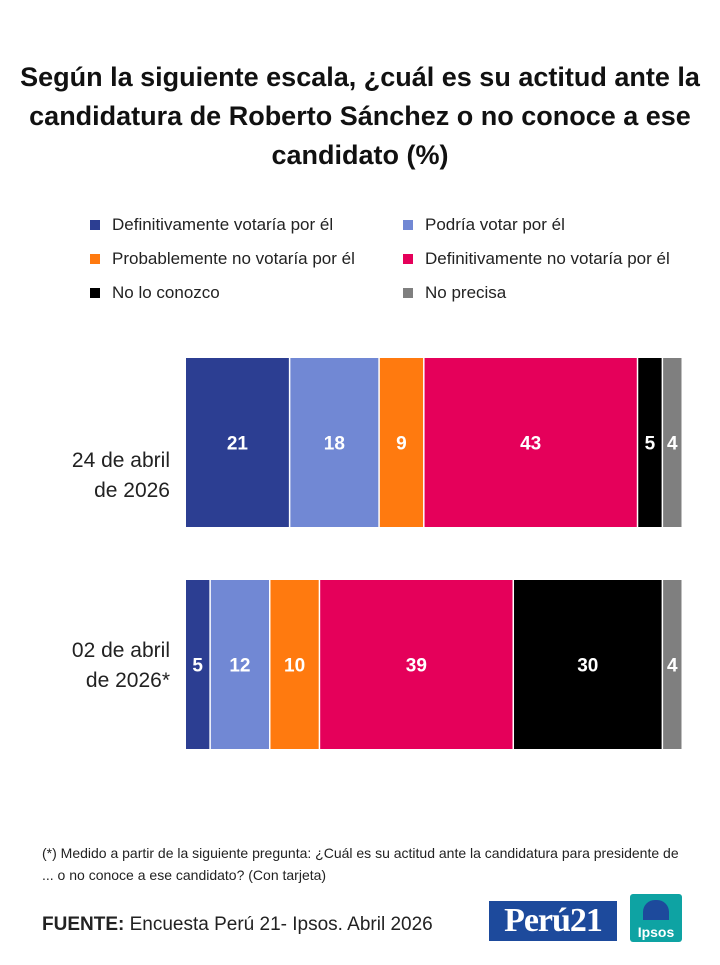 The width and height of the screenshot is (720, 965). What do you see at coordinates (127, 680) in the screenshot?
I see `row-label-line: de 2026*` at bounding box center [127, 680].